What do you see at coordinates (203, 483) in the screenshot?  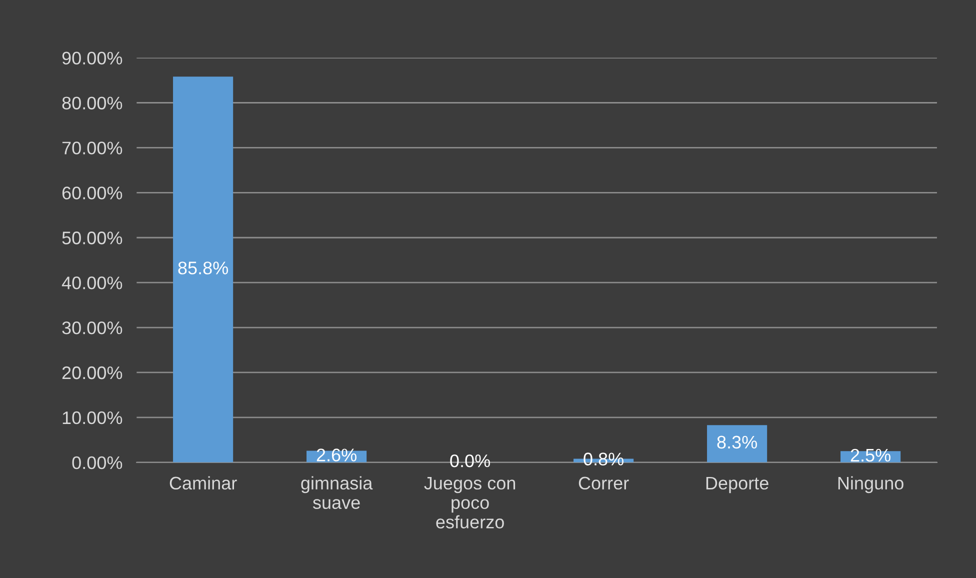 I see `x-tick-label: Caminar` at bounding box center [203, 483].